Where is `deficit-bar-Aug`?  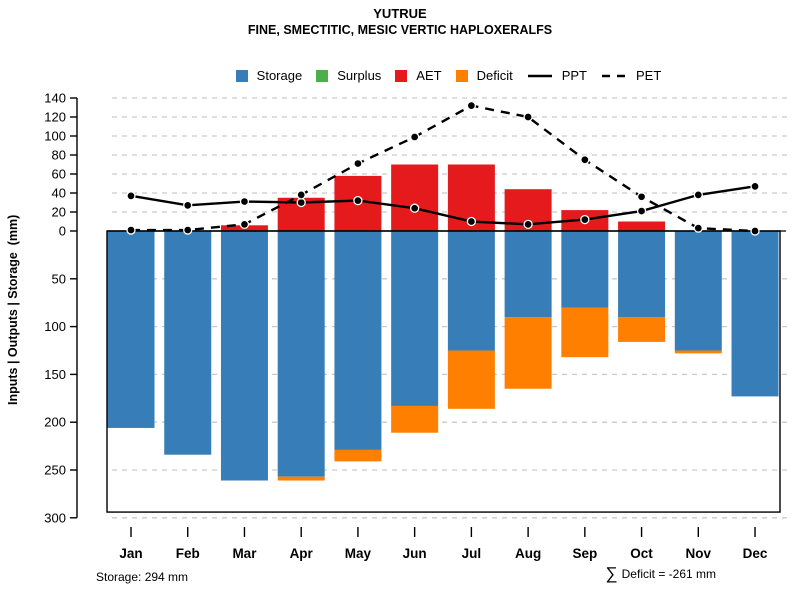
deficit-bar-Aug is located at coordinates (528, 353).